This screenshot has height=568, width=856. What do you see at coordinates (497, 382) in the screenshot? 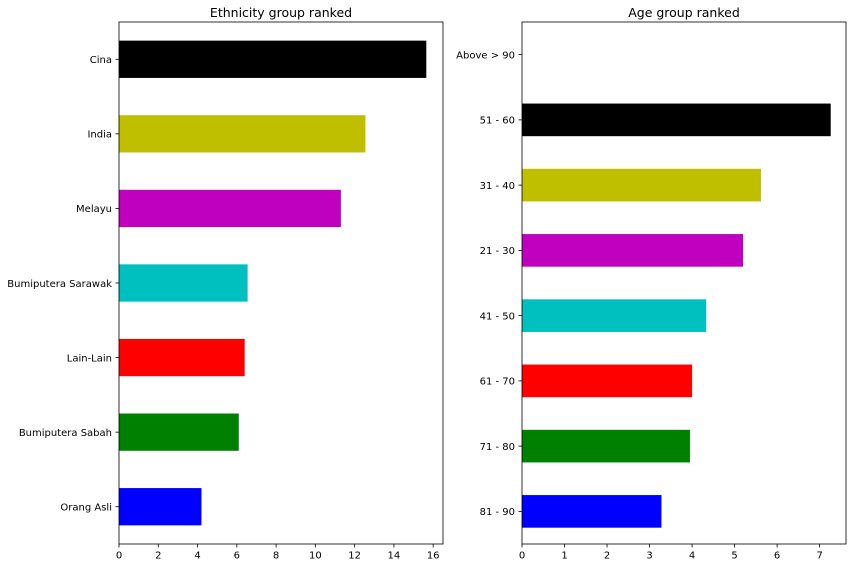
I see `category-label: 61 - 70` at bounding box center [497, 382].